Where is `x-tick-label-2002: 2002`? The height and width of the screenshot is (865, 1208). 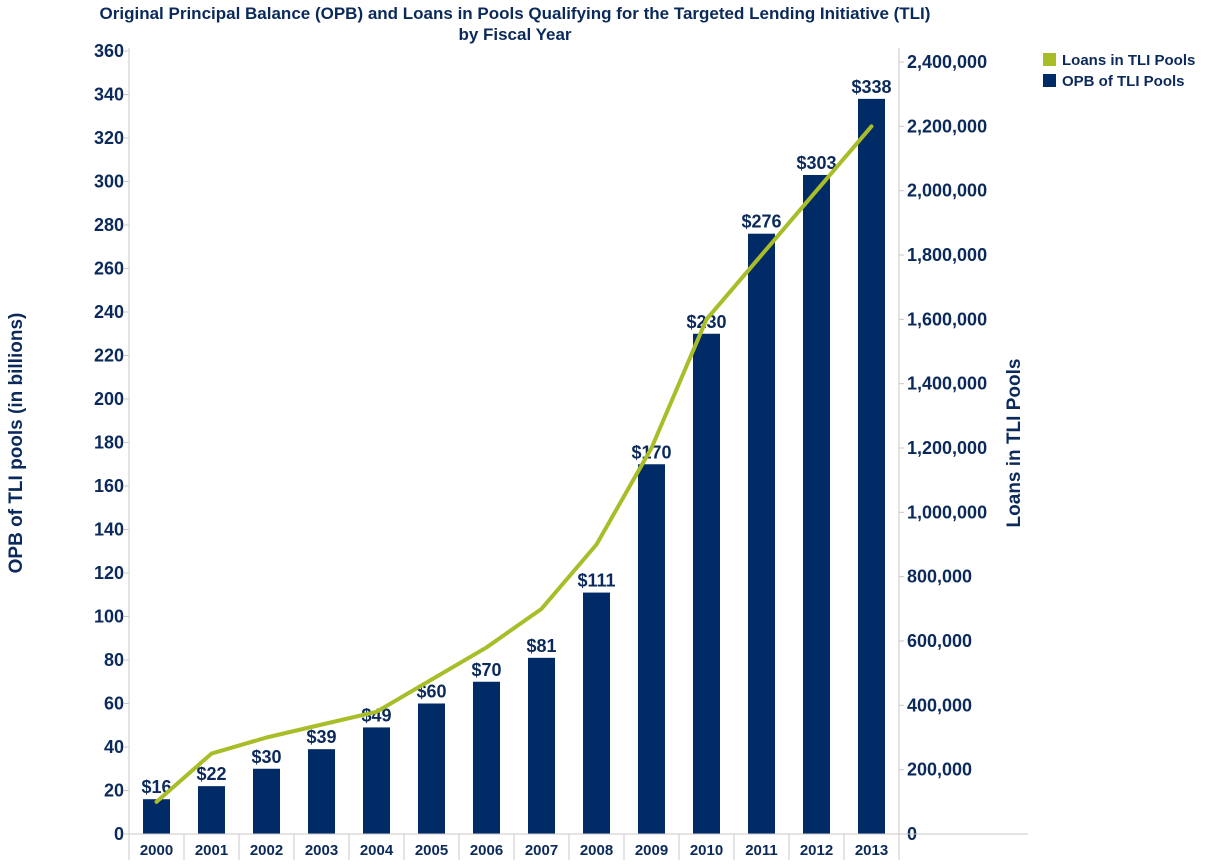
x-tick-label-2002: 2002 is located at coordinates (266, 850).